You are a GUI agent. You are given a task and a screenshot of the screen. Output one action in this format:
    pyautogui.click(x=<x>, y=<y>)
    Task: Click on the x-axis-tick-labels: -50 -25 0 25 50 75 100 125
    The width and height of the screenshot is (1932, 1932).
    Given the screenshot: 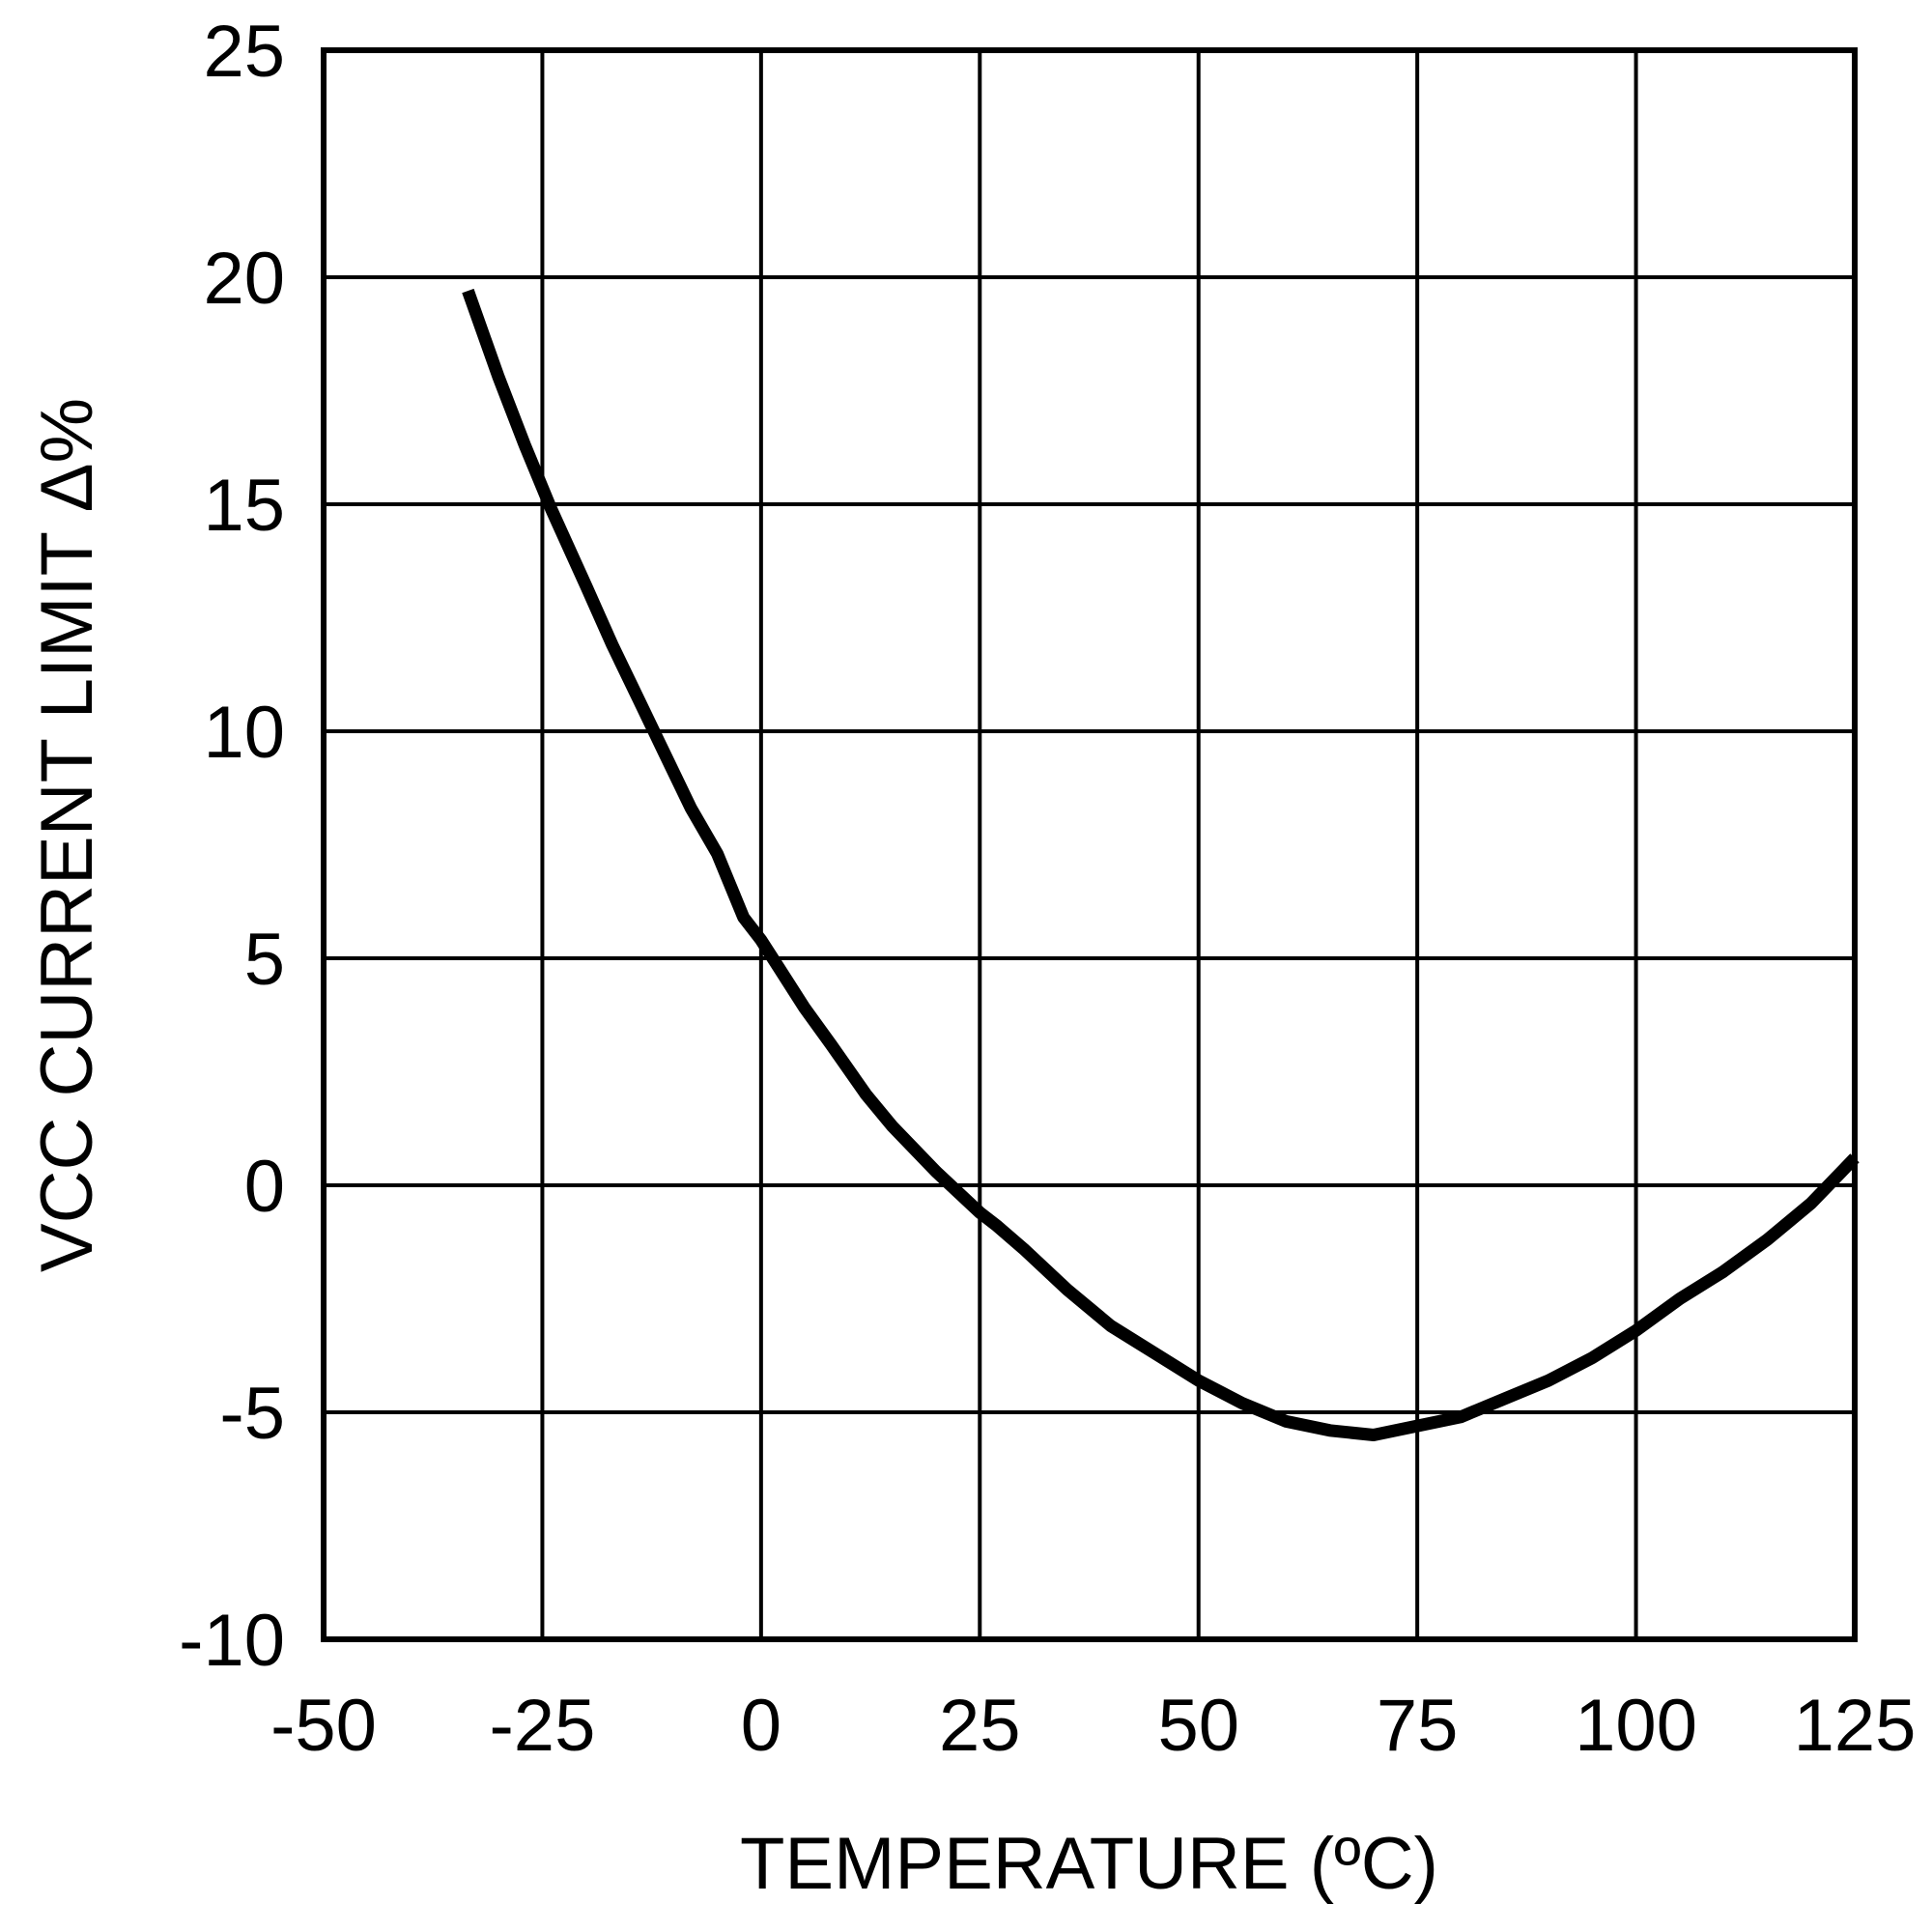 What is the action you would take?
    pyautogui.click(x=1093, y=1726)
    